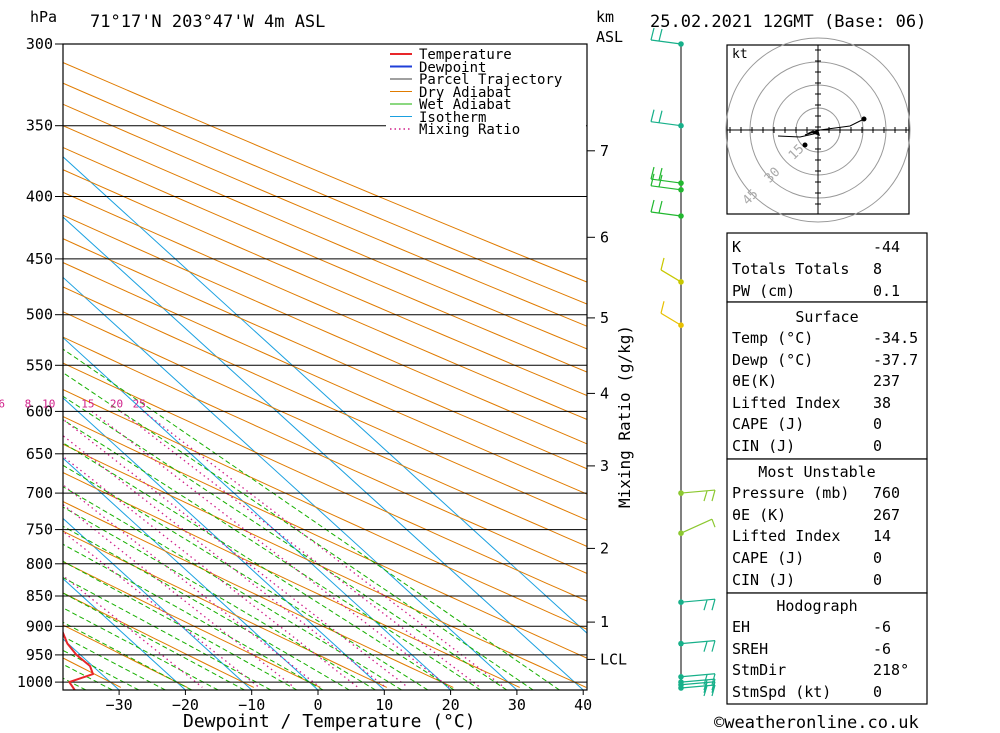 The width and height of the screenshot is (1000, 733). What do you see at coordinates (886, 291) in the screenshot?
I see `pw-value: 0.1` at bounding box center [886, 291].